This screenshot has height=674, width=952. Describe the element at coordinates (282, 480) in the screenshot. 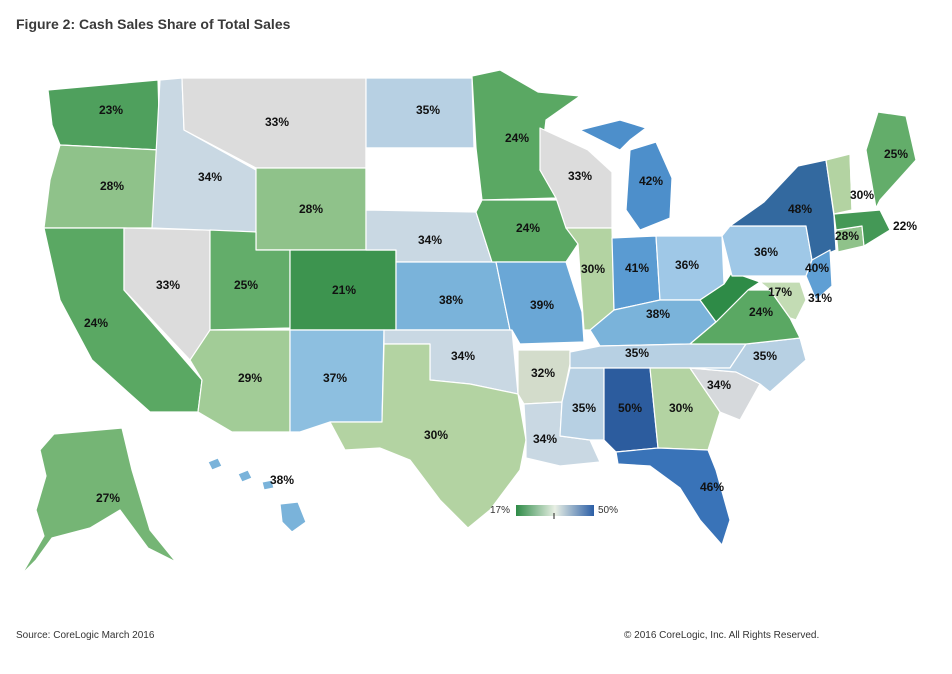

I see `state-label-hi: 38%` at that location.